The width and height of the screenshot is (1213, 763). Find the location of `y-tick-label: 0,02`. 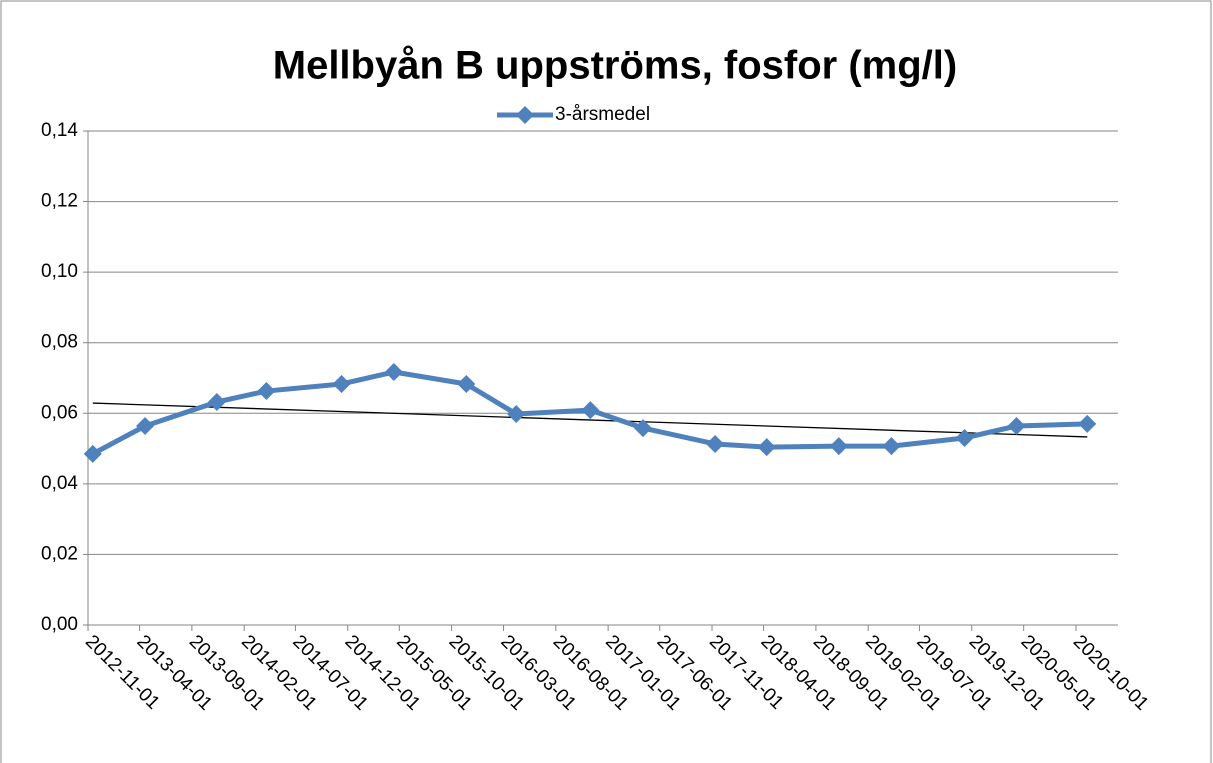

y-tick-label: 0,02 is located at coordinates (59, 553).